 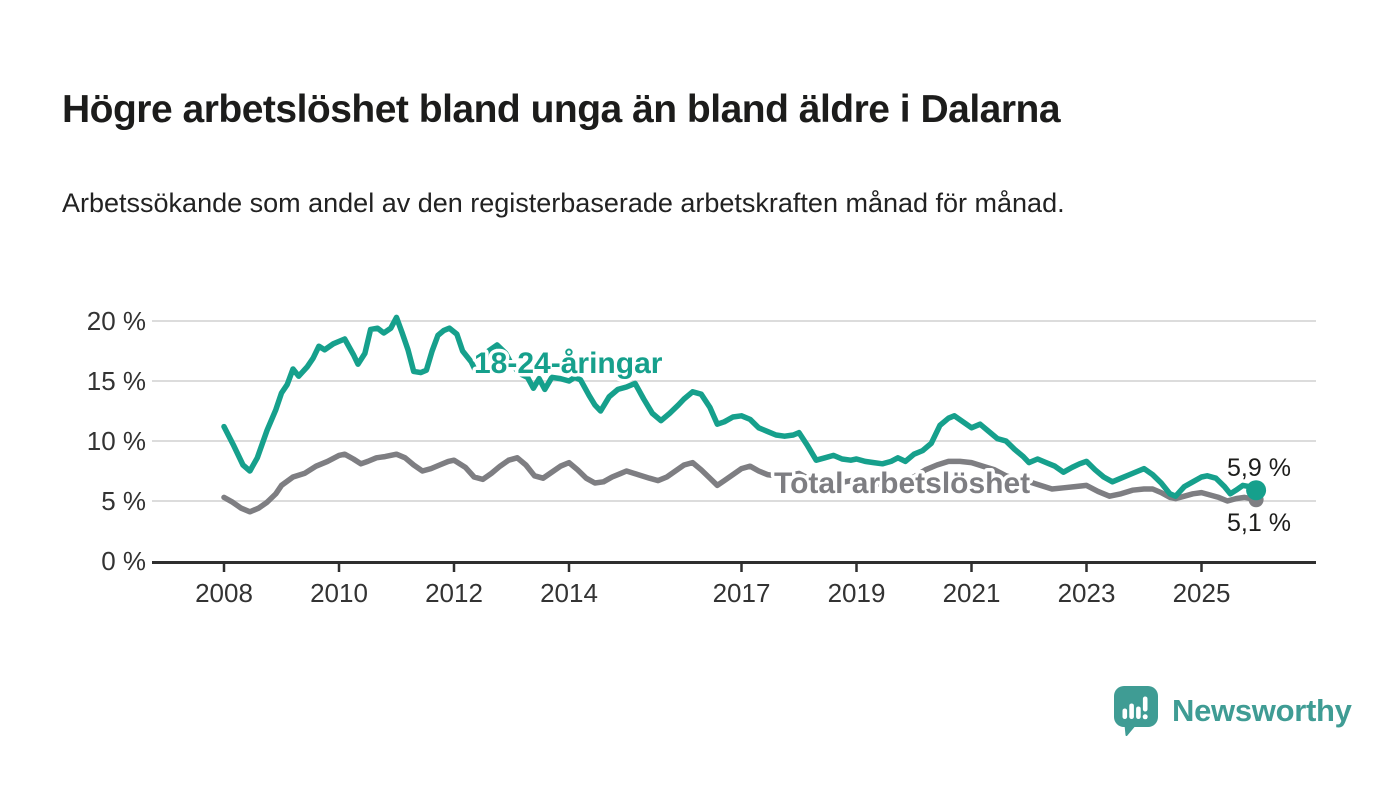 What do you see at coordinates (1259, 468) in the screenshot?
I see `youth-end-value-label: 5,9 %` at bounding box center [1259, 468].